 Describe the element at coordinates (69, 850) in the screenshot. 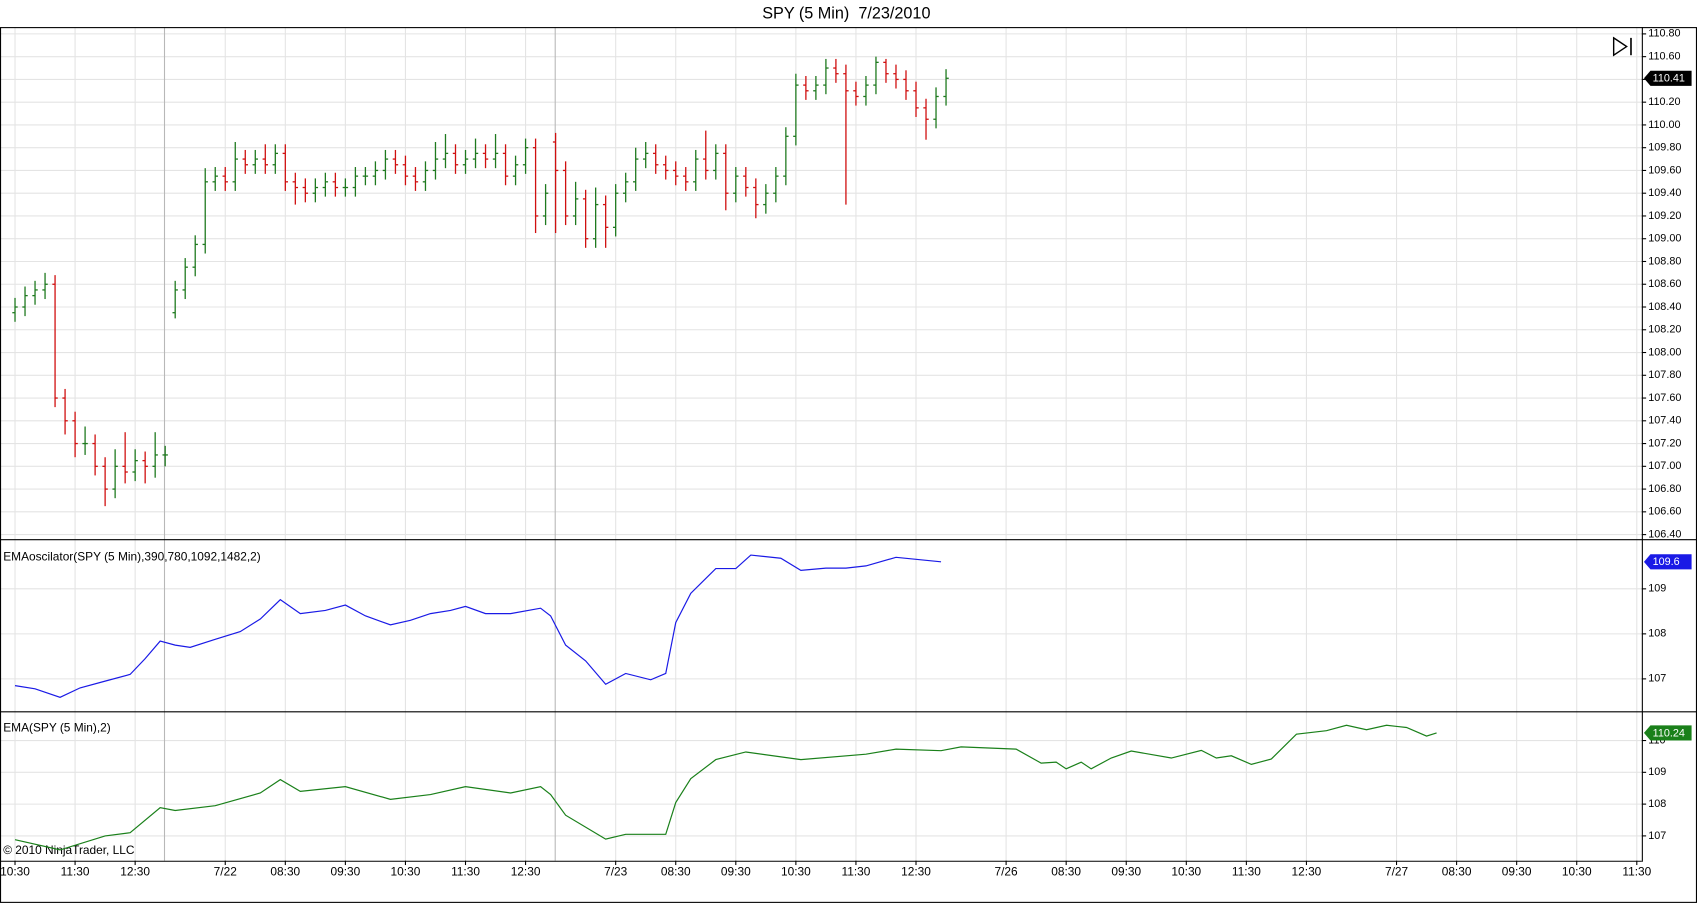

I see `copyright: © 2010 NinjaTrader, LLC` at that location.